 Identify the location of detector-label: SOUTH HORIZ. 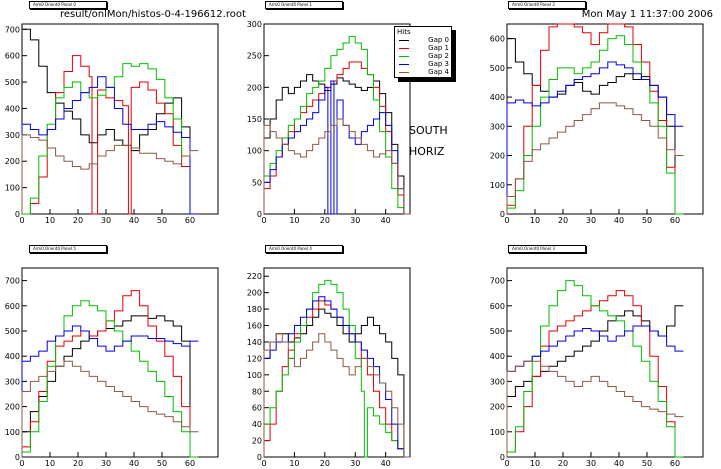
(428, 141).